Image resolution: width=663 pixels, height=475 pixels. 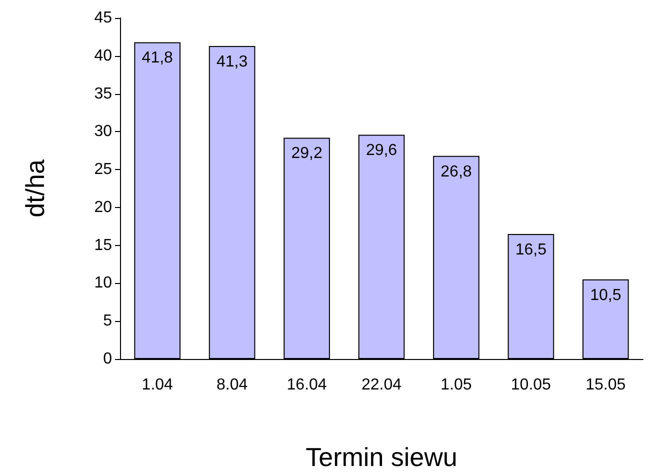 I want to click on y-tick-label: 25, so click(x=103, y=169).